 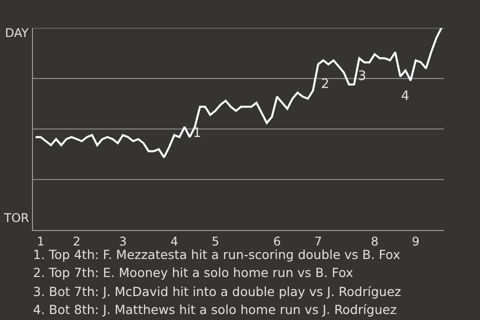 What do you see at coordinates (216, 254) in the screenshot?
I see `text: 1. Top 4th: F. Mezzatesta hit a run-scoring double vs B. Fox` at bounding box center [216, 254].